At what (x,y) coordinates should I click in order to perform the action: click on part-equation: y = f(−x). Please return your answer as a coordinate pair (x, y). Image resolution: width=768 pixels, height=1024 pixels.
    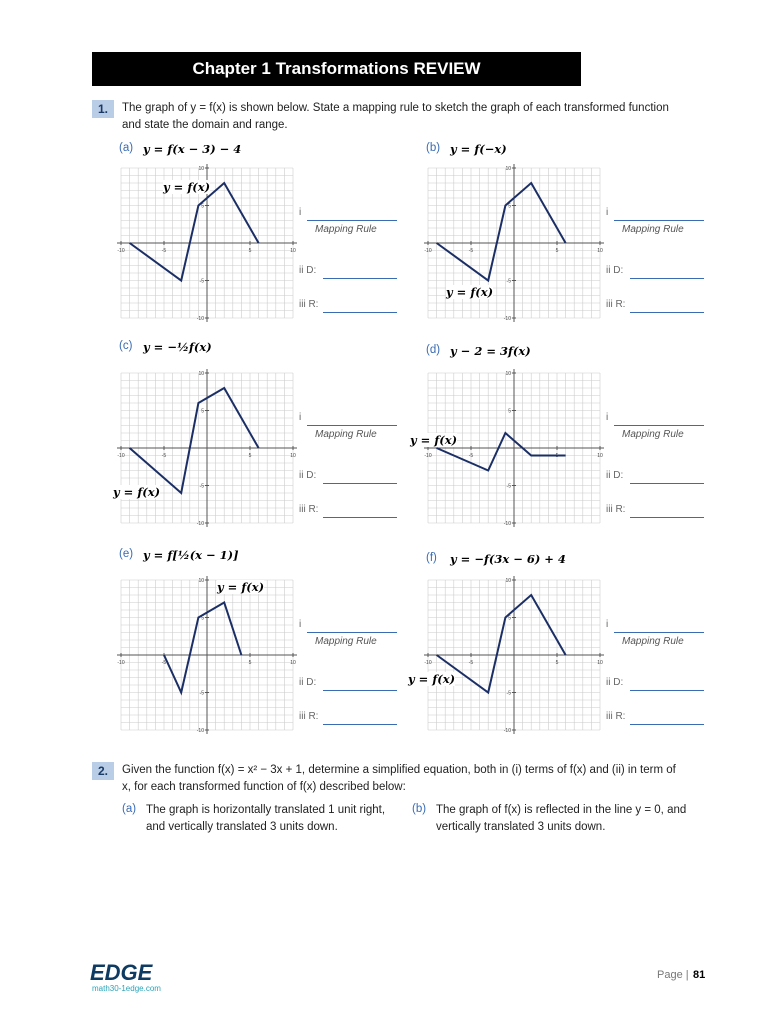
    Looking at the image, I should click on (478, 149).